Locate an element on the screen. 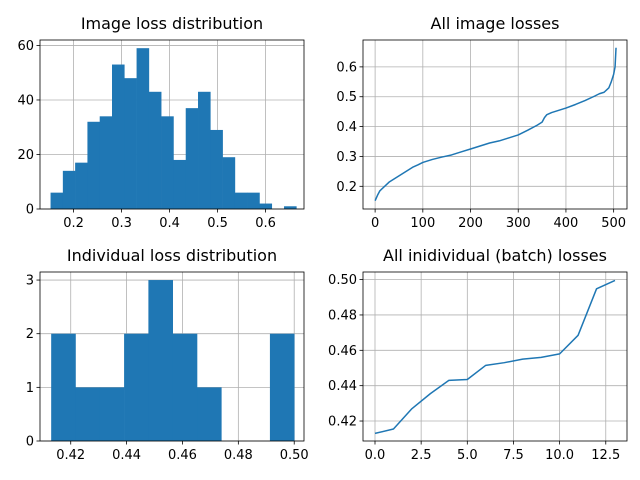 Image resolution: width=640 pixels, height=480 pixels. batch-loss-y-tick-label: 0.44 is located at coordinates (342, 386).